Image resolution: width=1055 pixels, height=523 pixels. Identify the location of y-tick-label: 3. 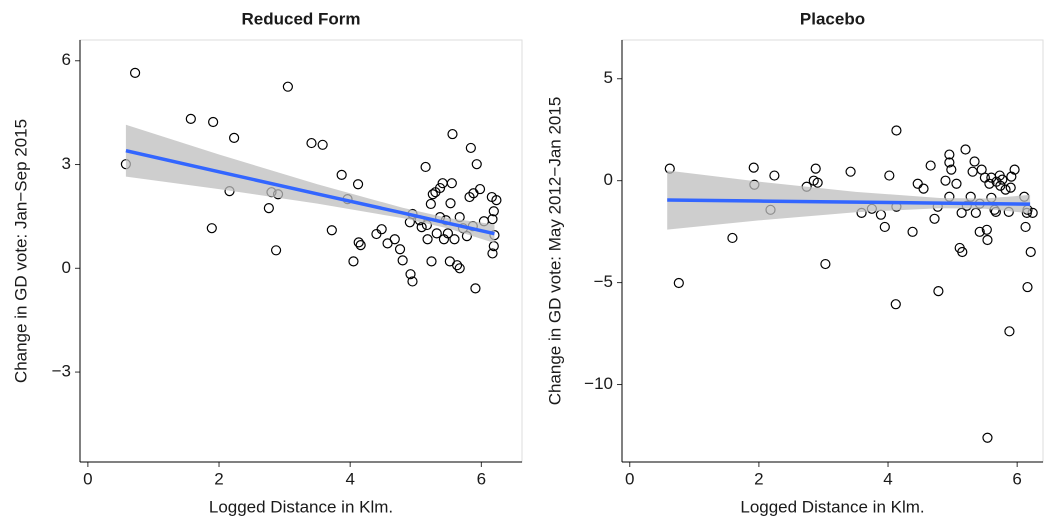
(66, 163).